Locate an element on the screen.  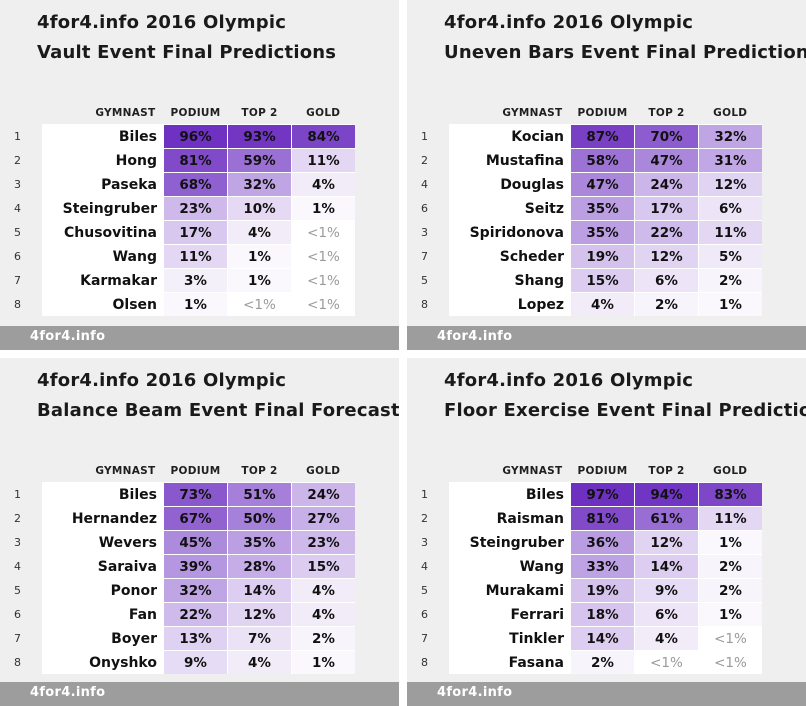
podium-cell: 73% is located at coordinates (195, 494).